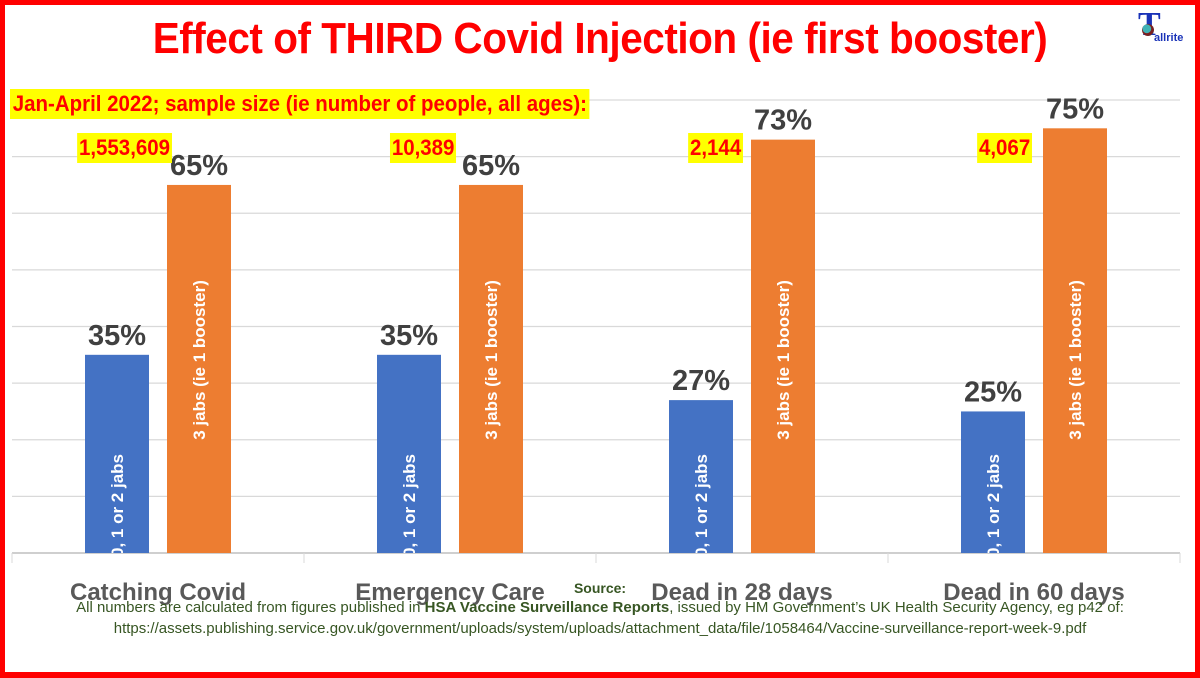 The width and height of the screenshot is (1200, 678). What do you see at coordinates (547, 607) in the screenshot?
I see `source-report-name: HSA Vaccine Surveillance Reports` at bounding box center [547, 607].